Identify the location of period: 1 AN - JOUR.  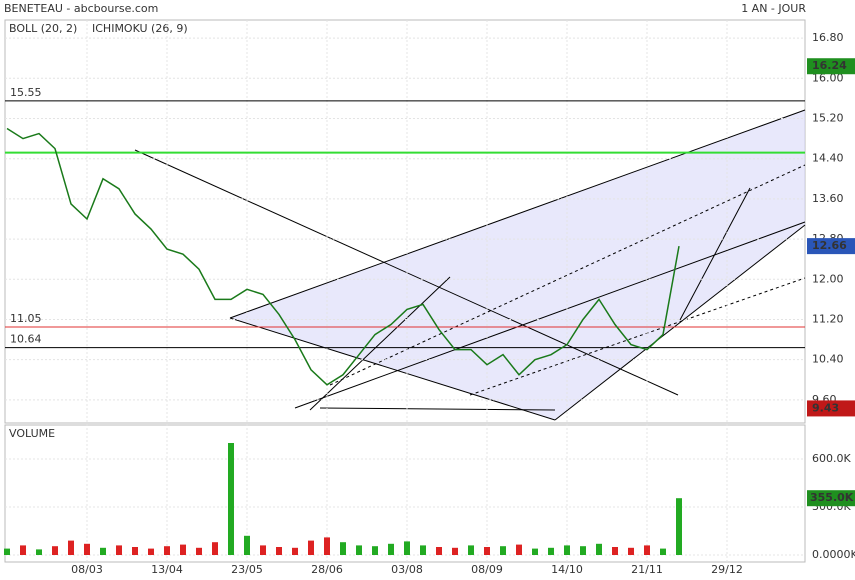
(773, 8).